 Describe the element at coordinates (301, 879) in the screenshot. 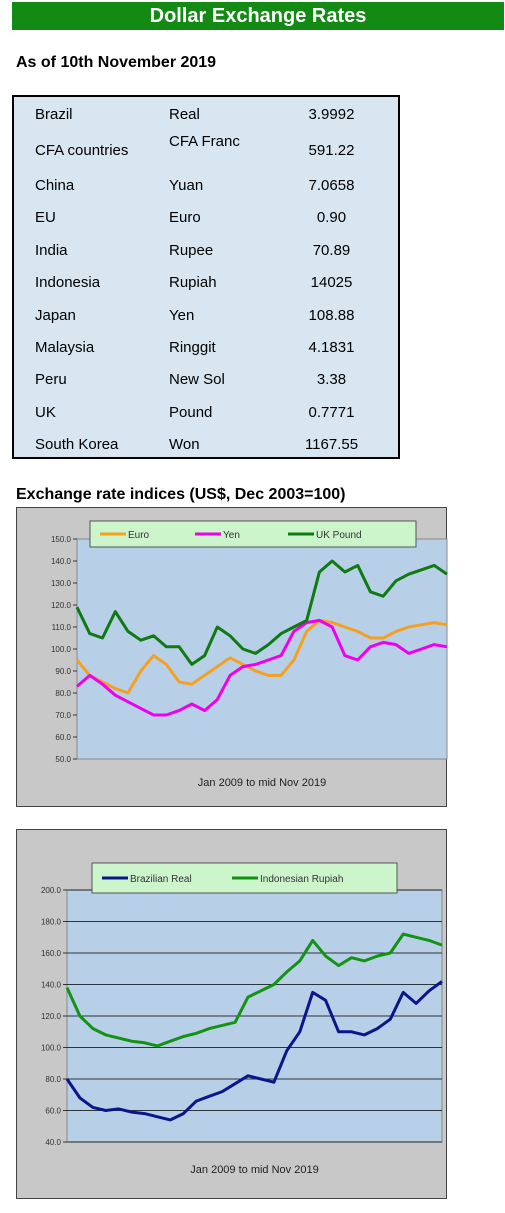

I see `legend-label: Indonesian Rupiah` at that location.